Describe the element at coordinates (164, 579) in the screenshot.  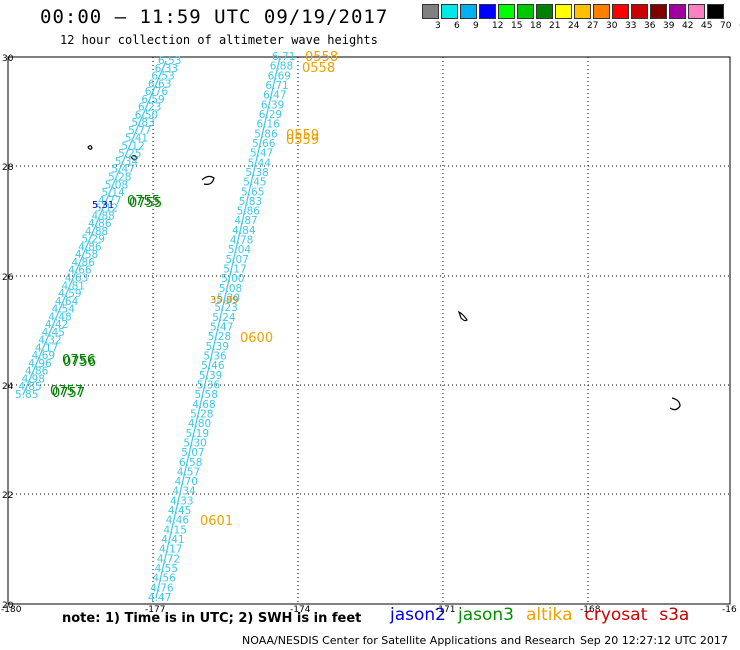
I see `wave-height-value: 4.56` at that location.